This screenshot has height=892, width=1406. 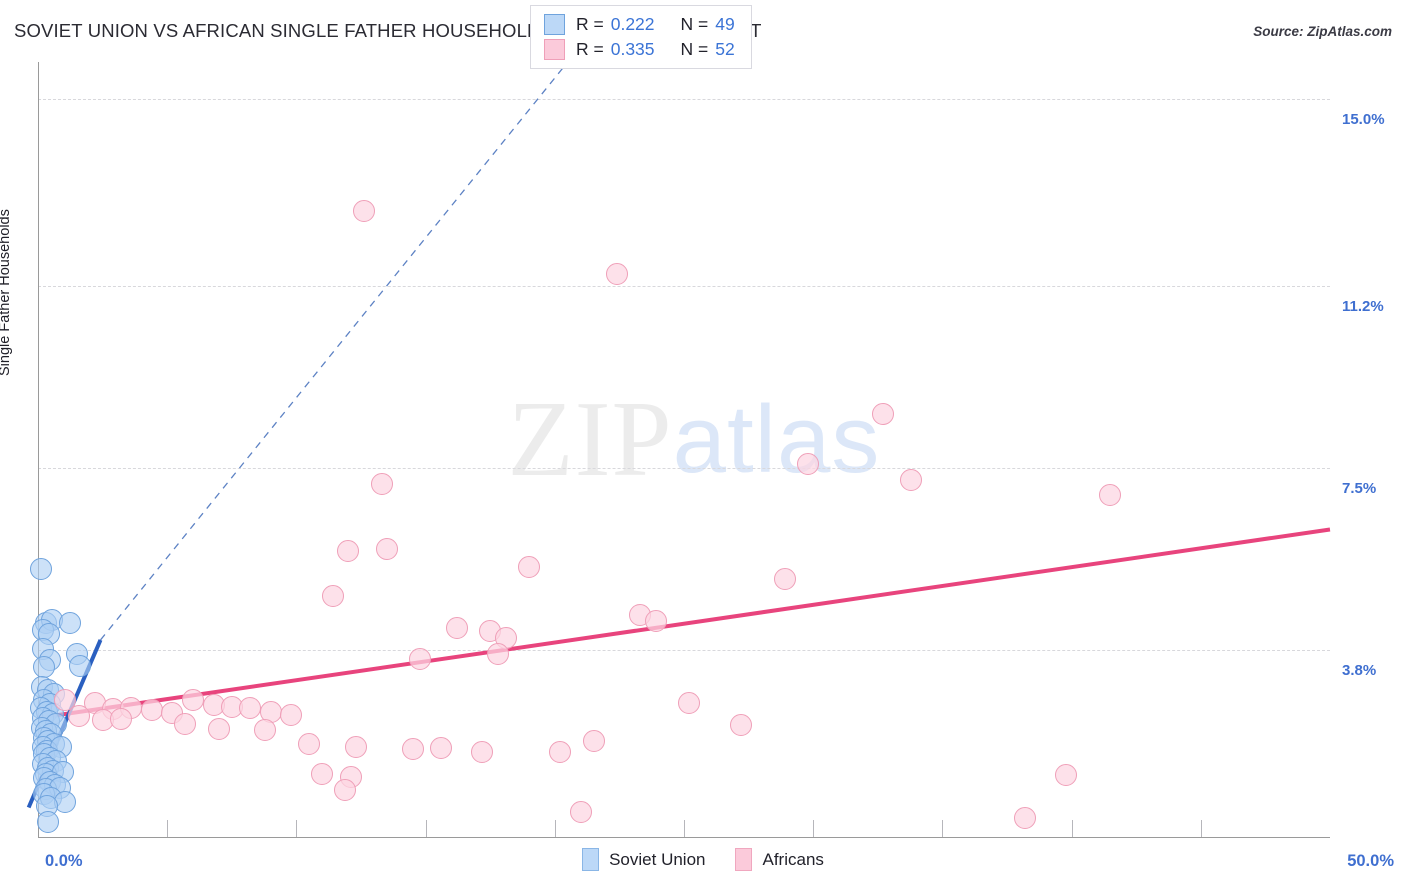 What do you see at coordinates (657, 859) in the screenshot?
I see `legend-label-soviet-union: Soviet Union` at bounding box center [657, 859].